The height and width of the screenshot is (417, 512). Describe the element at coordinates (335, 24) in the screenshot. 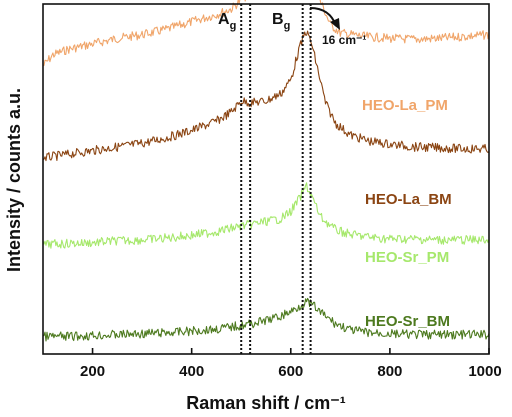

I see `shift-arrowhead` at that location.